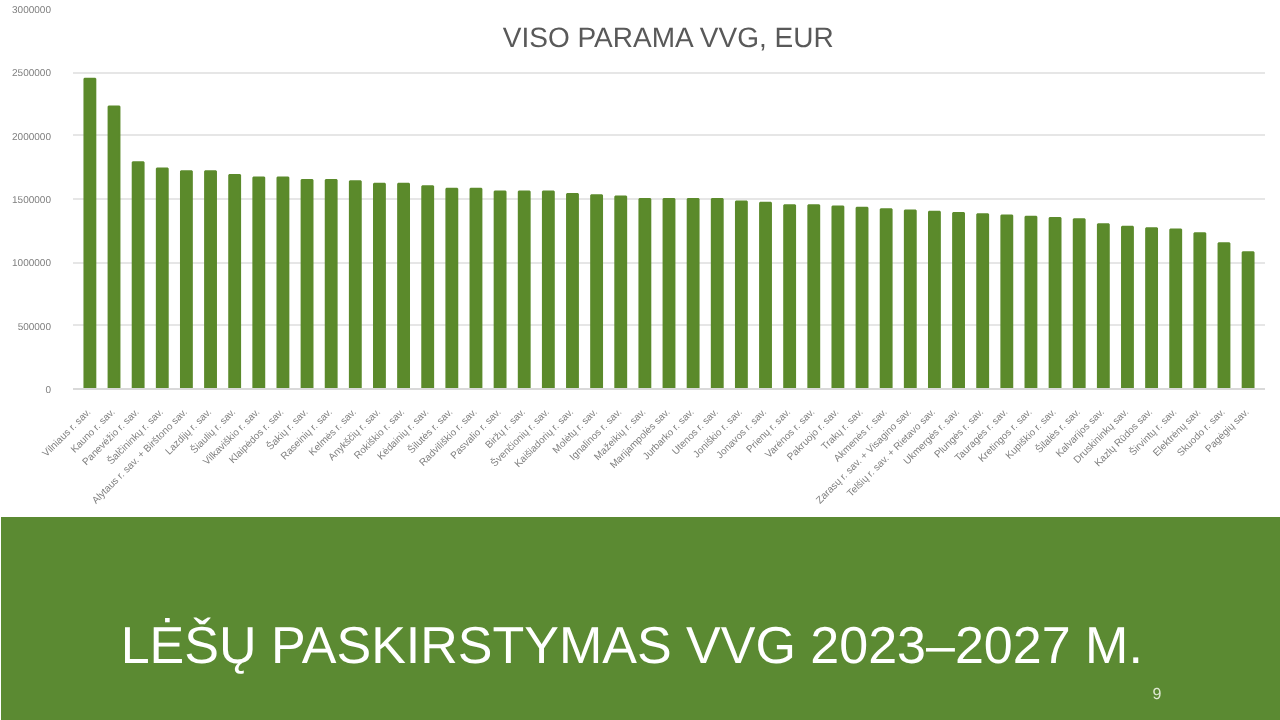  Describe the element at coordinates (1157, 694) in the screenshot. I see `text: 9` at that location.